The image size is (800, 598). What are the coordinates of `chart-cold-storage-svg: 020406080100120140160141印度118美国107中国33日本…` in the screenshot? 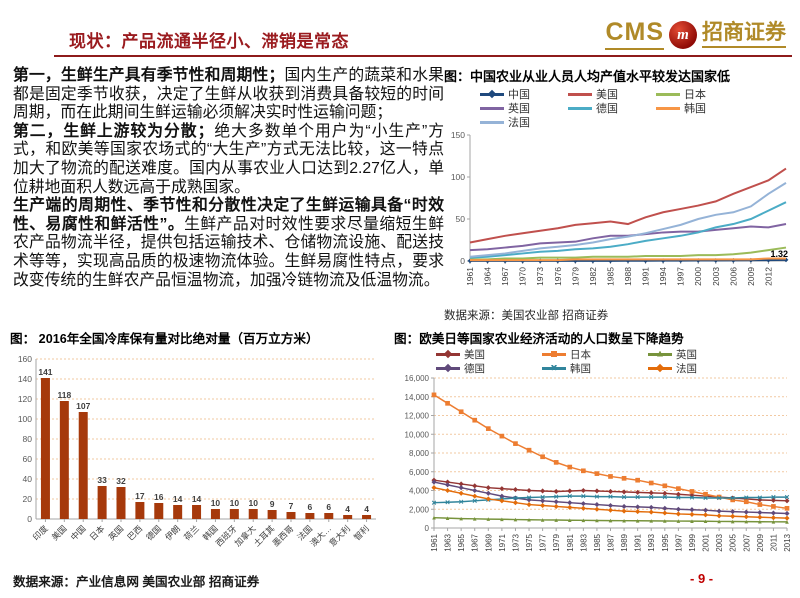 It's located at (197, 451).